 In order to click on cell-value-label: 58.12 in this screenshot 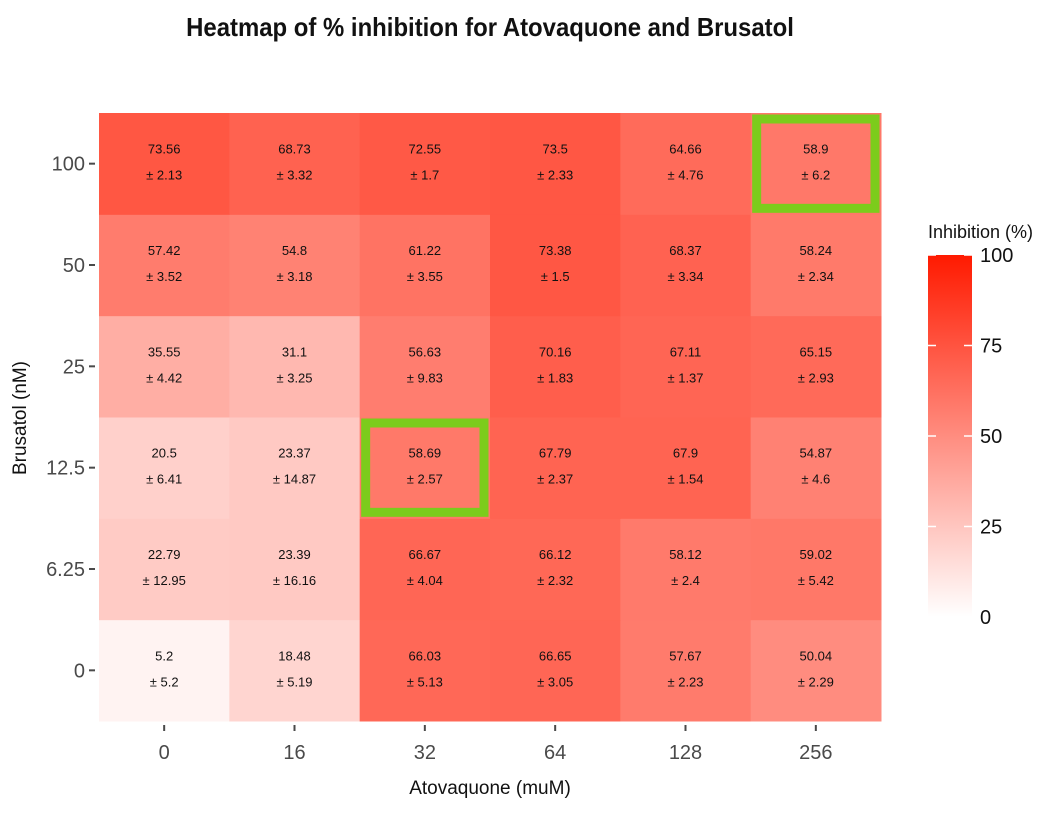, I will do `click(685, 554)`.